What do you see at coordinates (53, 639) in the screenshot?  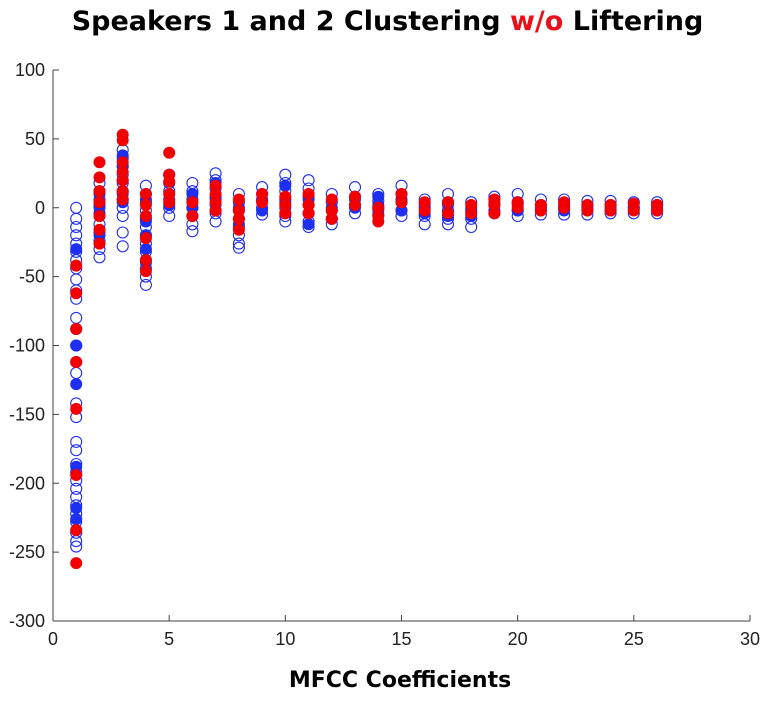 I see `x-tick-label: 0` at bounding box center [53, 639].